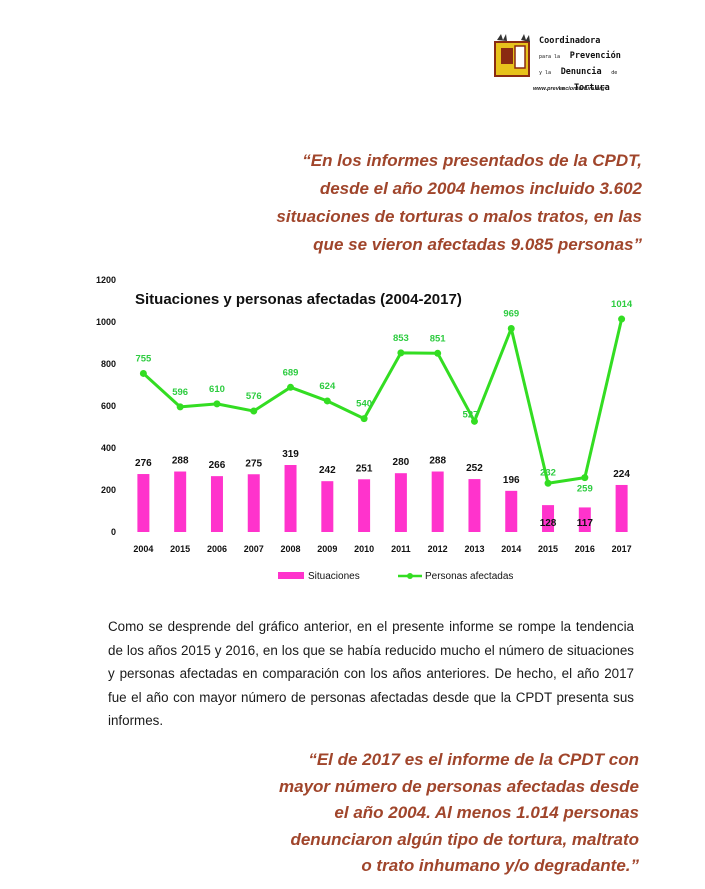  Describe the element at coordinates (459, 786) in the screenshot. I see `quote-bottom-line: mayor número de personas afectadas desde` at that location.